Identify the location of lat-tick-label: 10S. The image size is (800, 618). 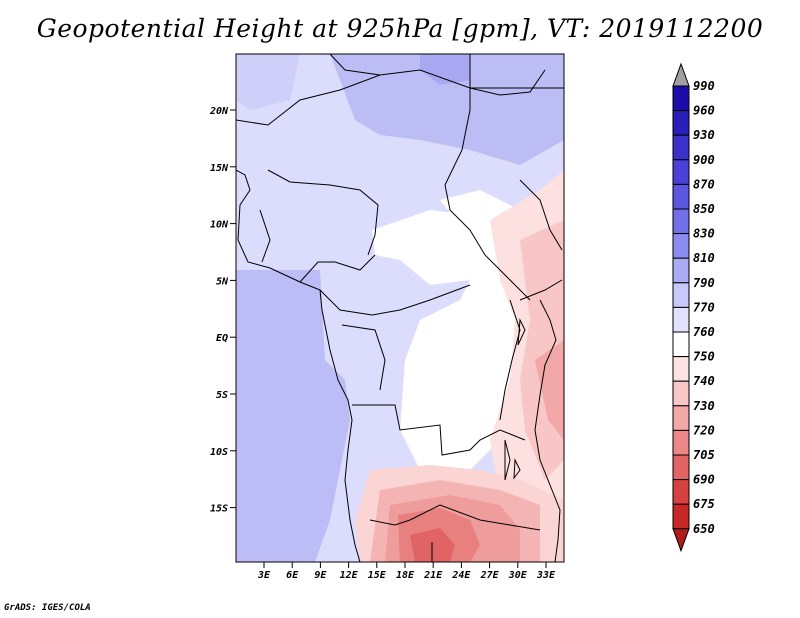
(219, 452).